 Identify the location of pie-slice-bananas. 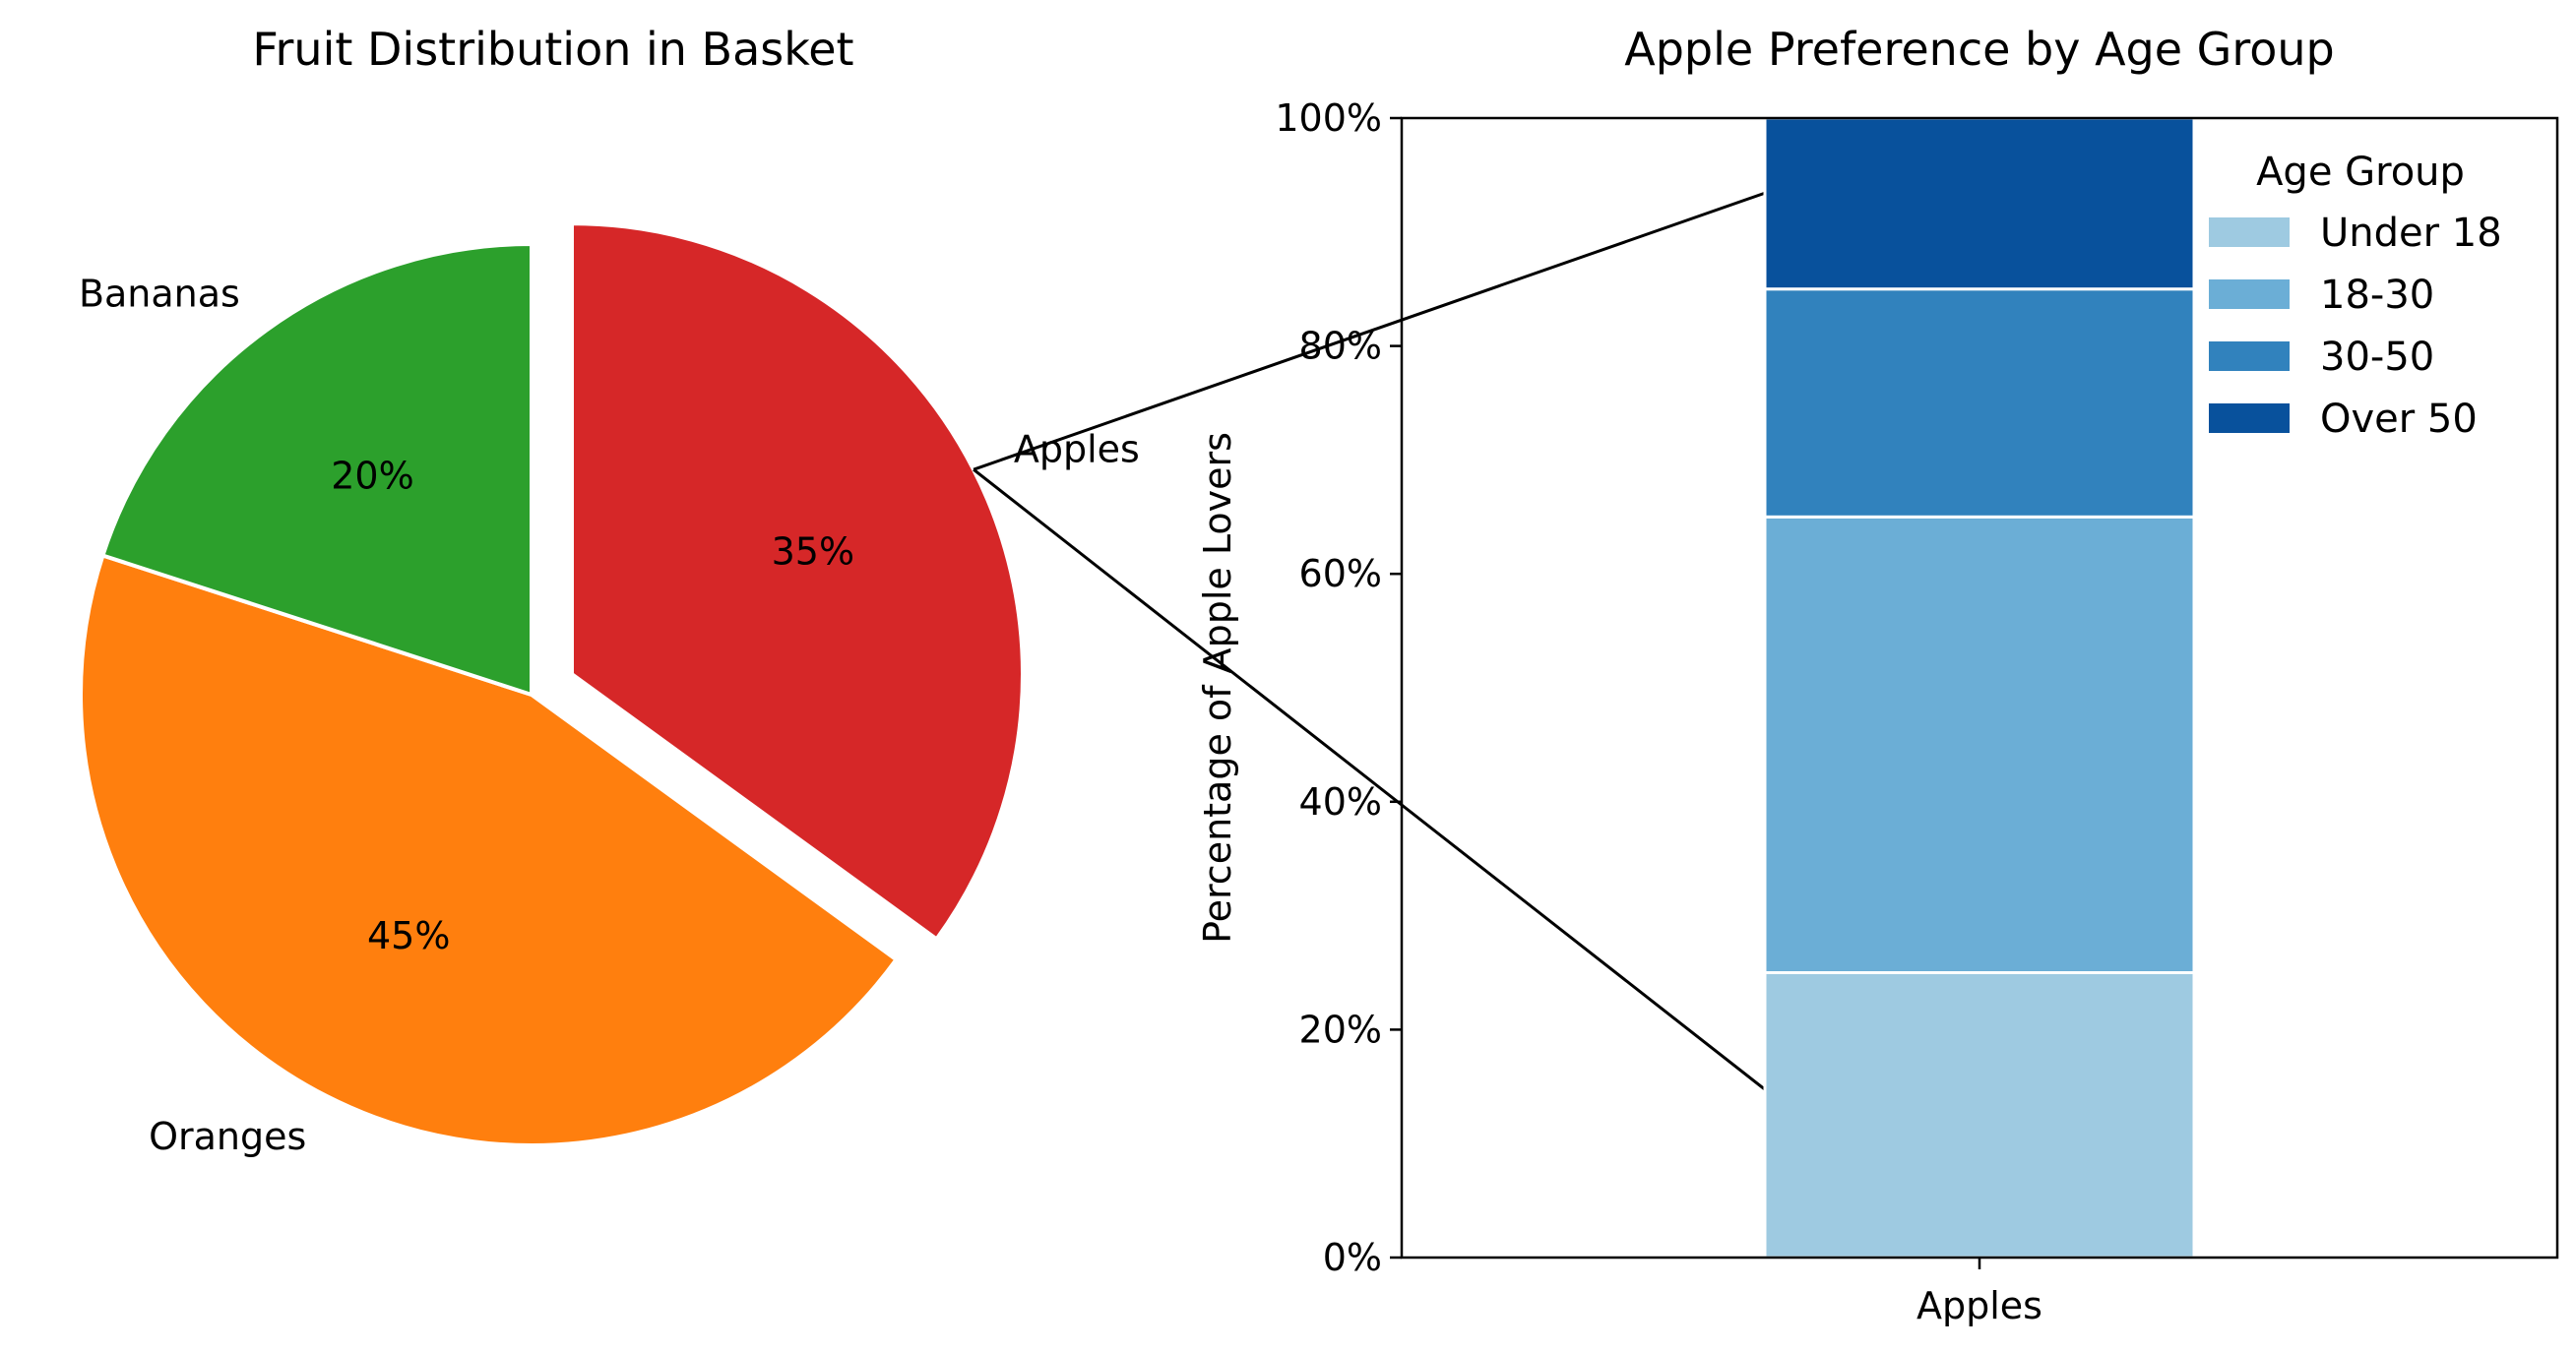
(316, 469).